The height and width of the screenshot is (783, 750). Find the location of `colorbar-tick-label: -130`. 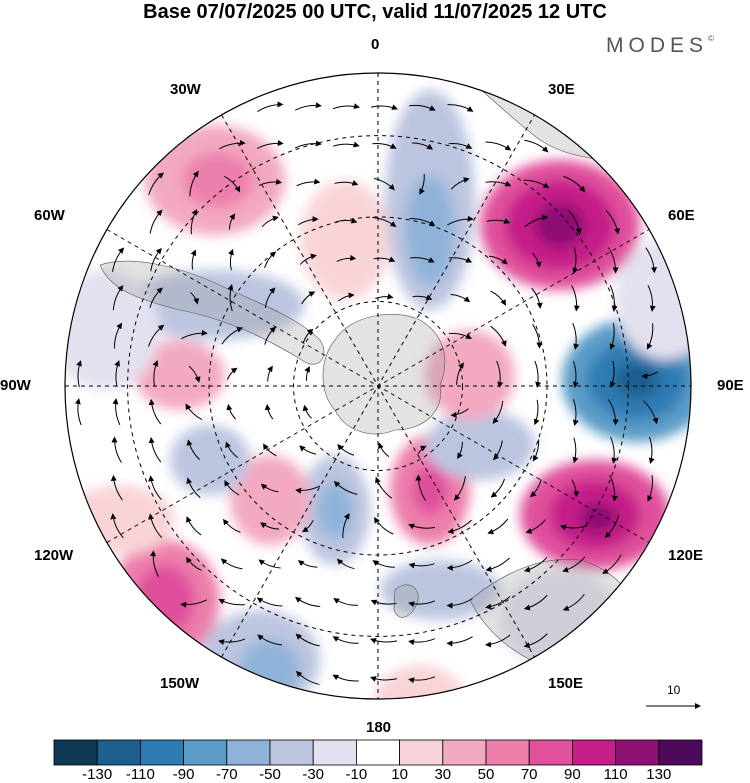

colorbar-tick-label: -130 is located at coordinates (97, 774).